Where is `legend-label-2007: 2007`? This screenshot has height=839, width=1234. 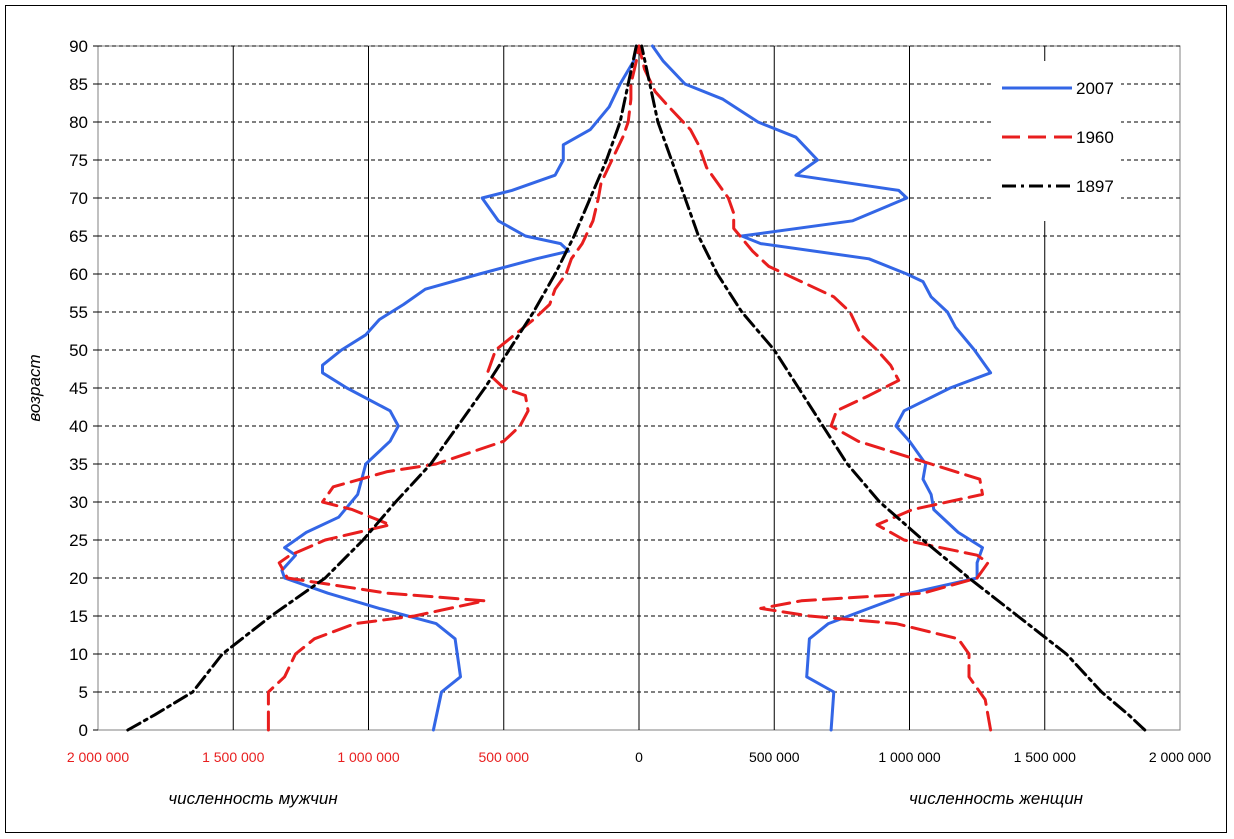
legend-label-2007: 2007 is located at coordinates (1095, 88).